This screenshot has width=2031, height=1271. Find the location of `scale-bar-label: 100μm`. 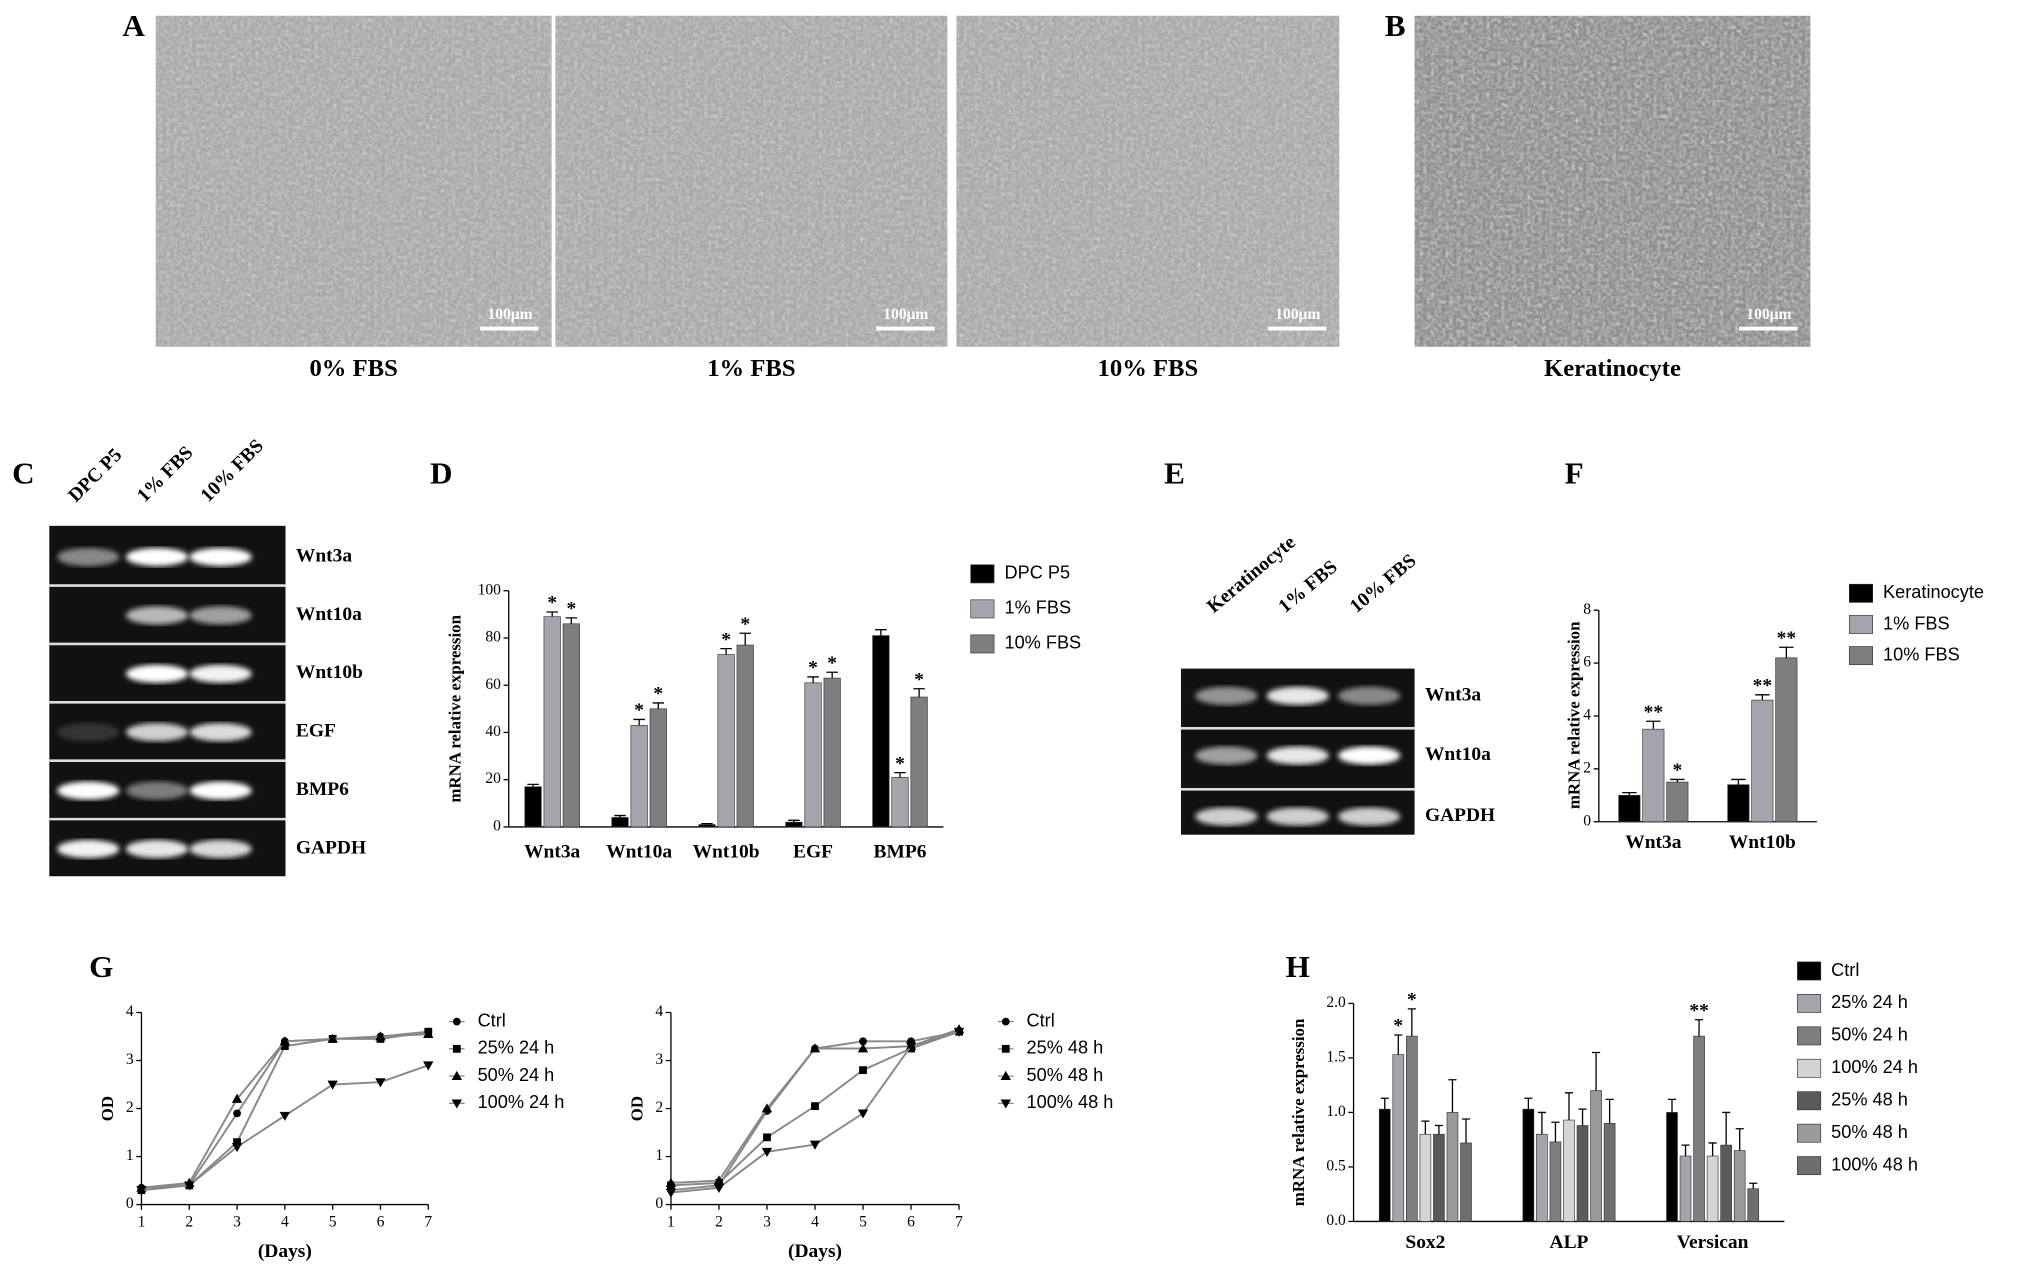

scale-bar-label: 100μm is located at coordinates (1297, 314).